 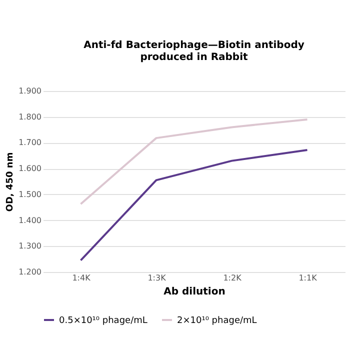 I want to click on text: produced in Rabbit, so click(x=194, y=57).